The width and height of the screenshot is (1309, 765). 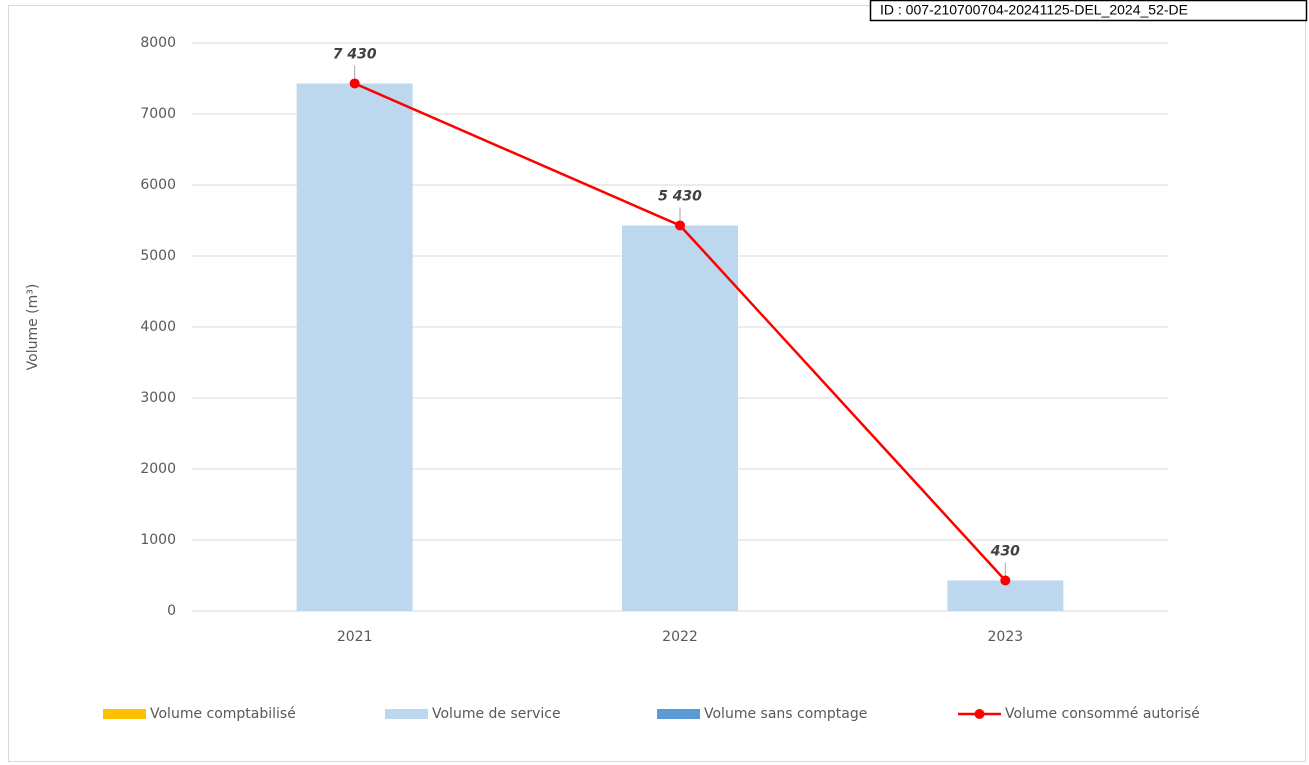 What do you see at coordinates (158, 256) in the screenshot?
I see `y-tick-label: 5000` at bounding box center [158, 256].